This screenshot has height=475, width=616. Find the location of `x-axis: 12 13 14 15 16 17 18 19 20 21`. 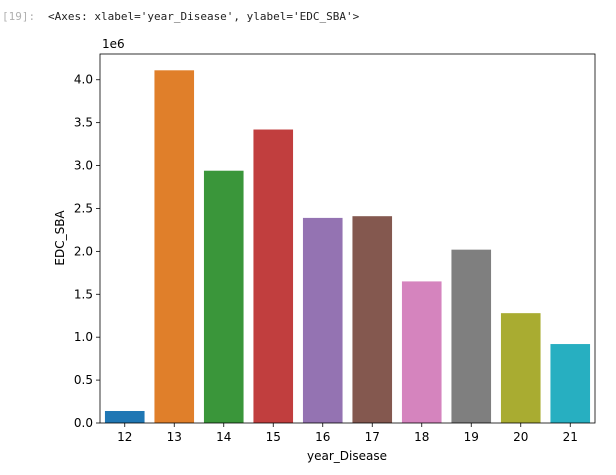

x-axis: 12 13 14 15 16 17 18 19 20 21 is located at coordinates (347, 433).